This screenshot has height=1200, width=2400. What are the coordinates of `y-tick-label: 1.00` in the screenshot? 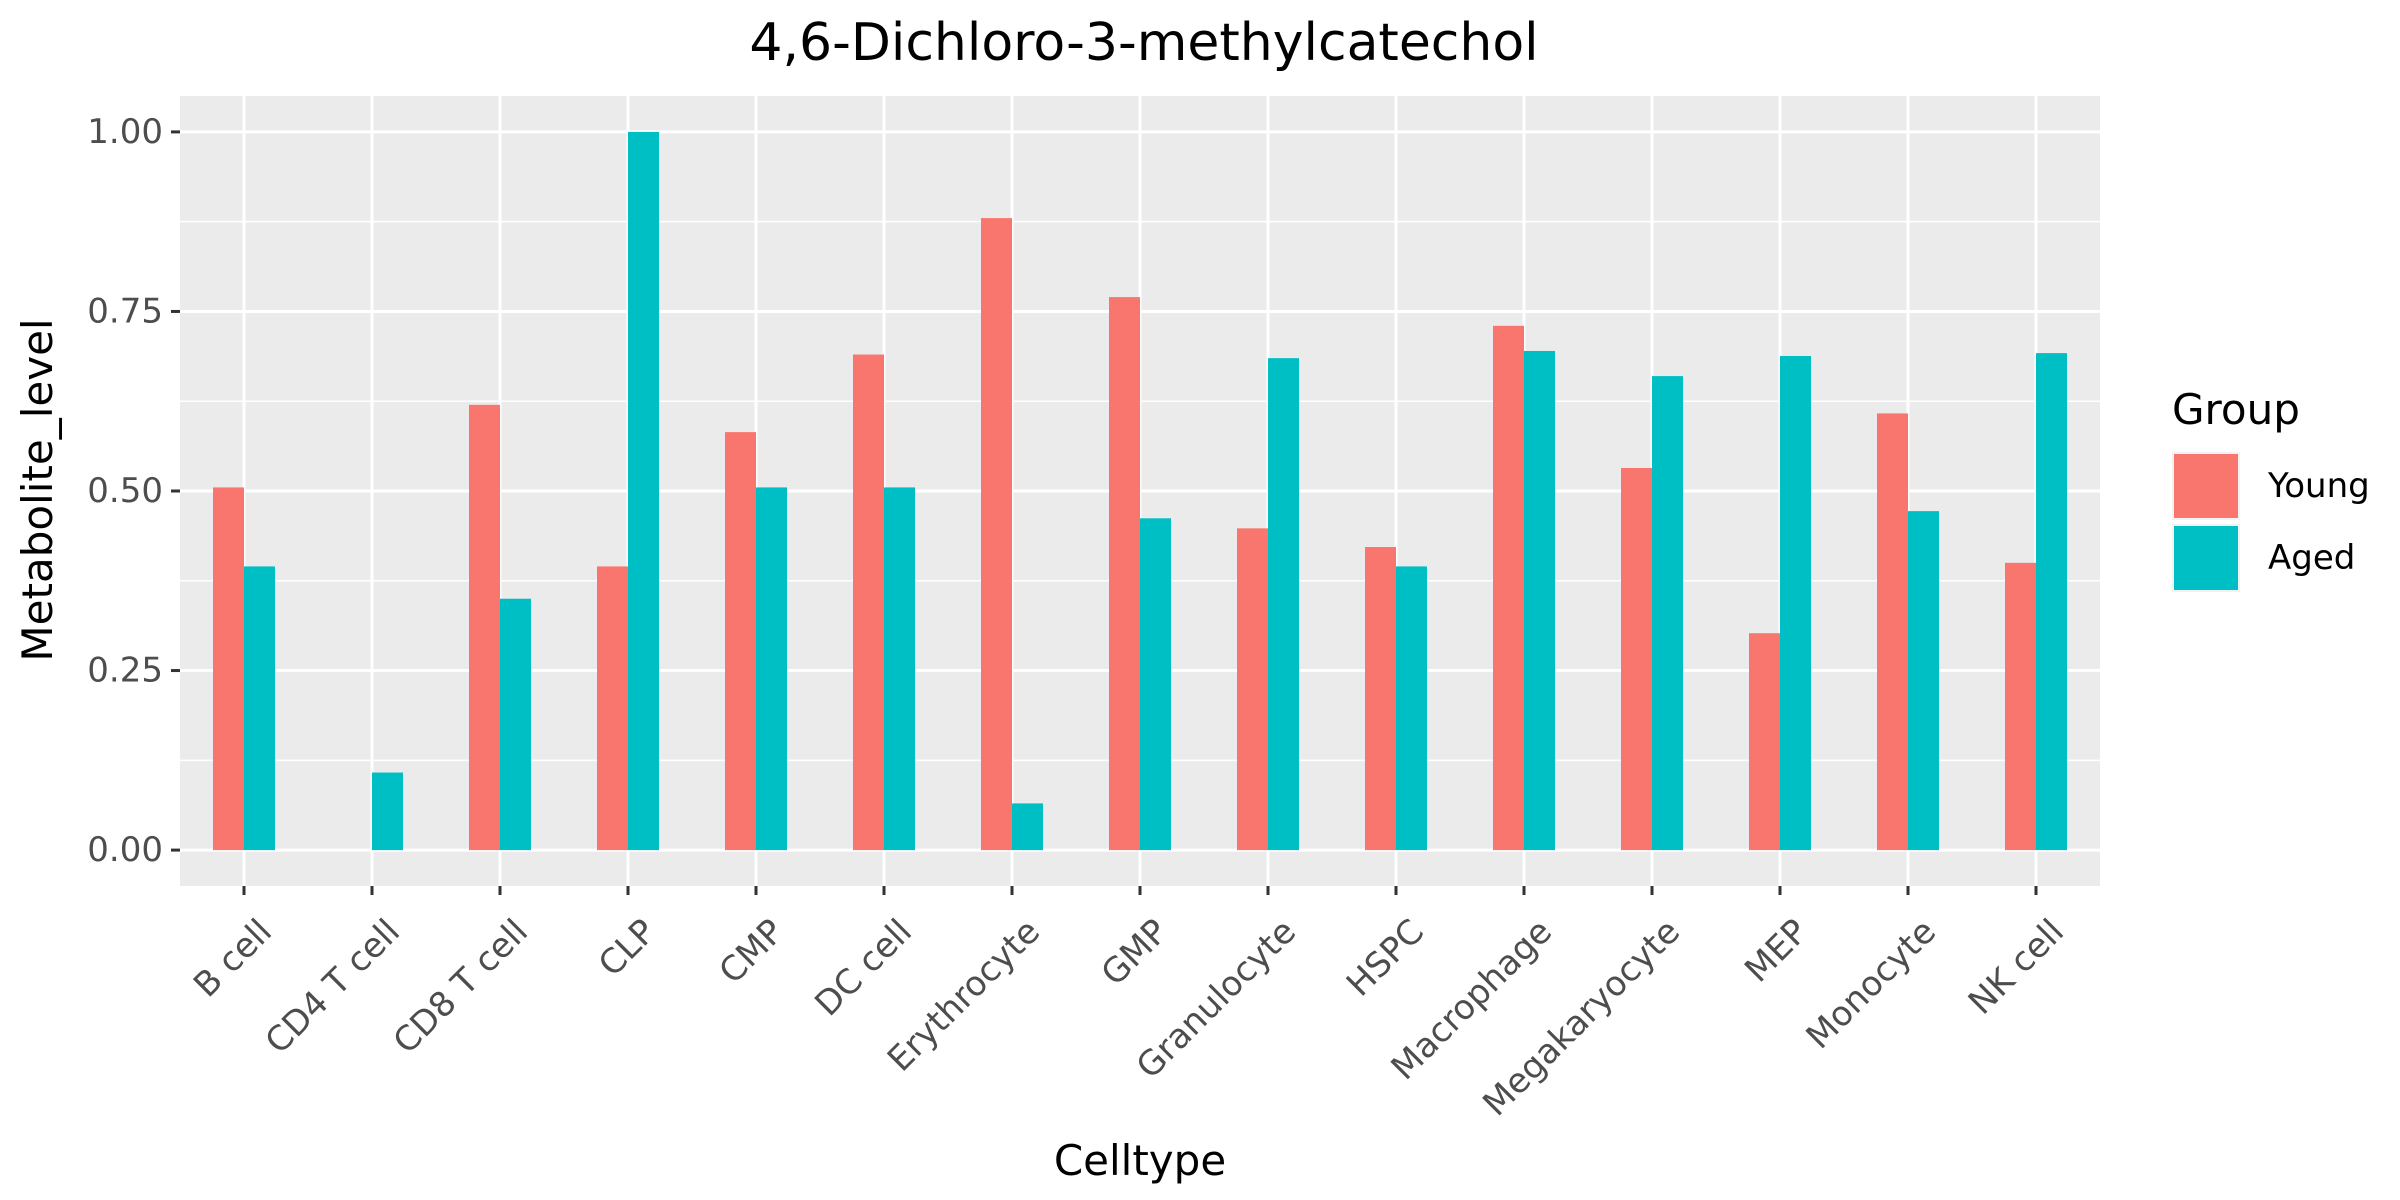 It's located at (125, 132).